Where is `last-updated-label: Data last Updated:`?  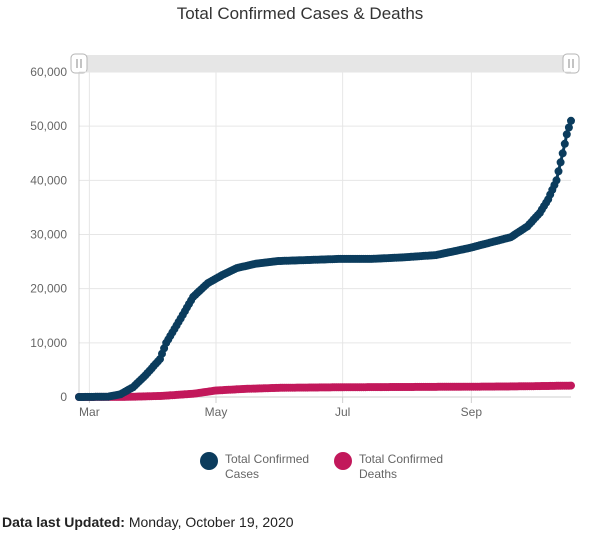 last-updated-label: Data last Updated: is located at coordinates (63, 522).